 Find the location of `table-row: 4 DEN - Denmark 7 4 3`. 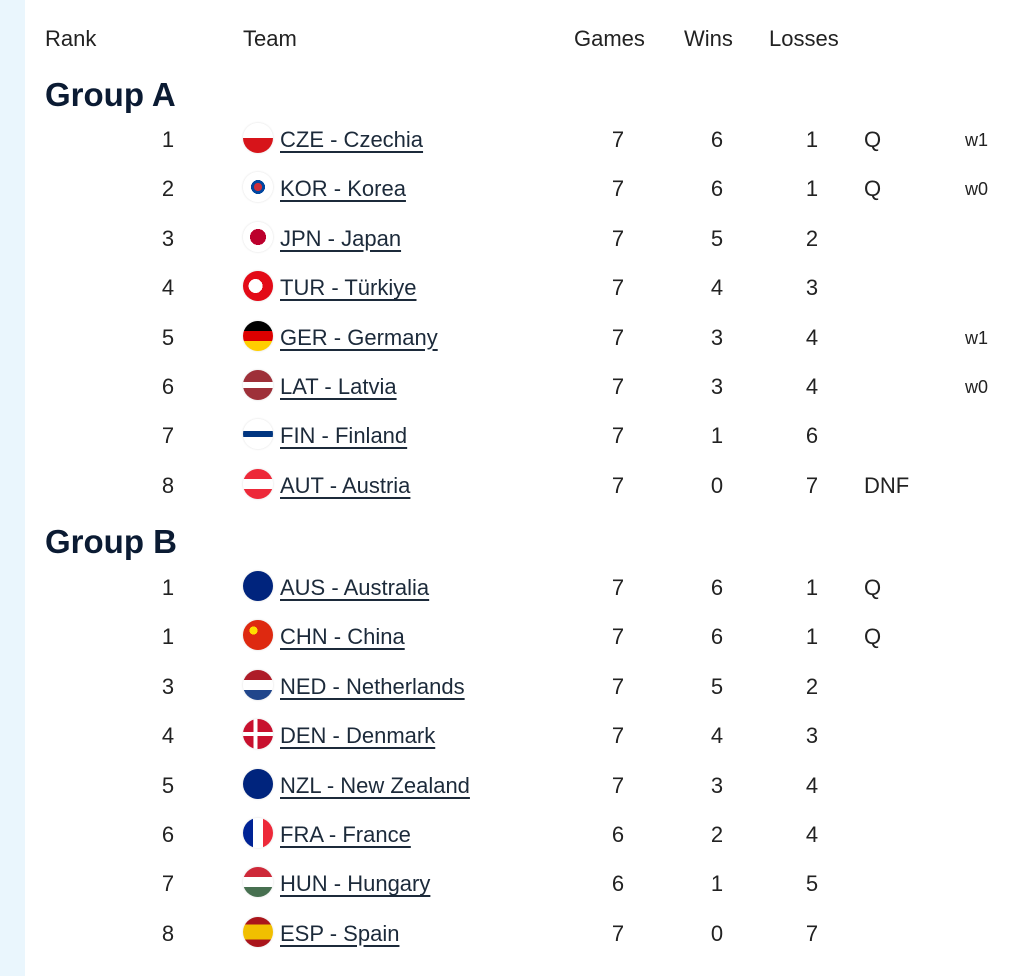

table-row: 4 DEN - Denmark 7 4 3 is located at coordinates (512, 735).